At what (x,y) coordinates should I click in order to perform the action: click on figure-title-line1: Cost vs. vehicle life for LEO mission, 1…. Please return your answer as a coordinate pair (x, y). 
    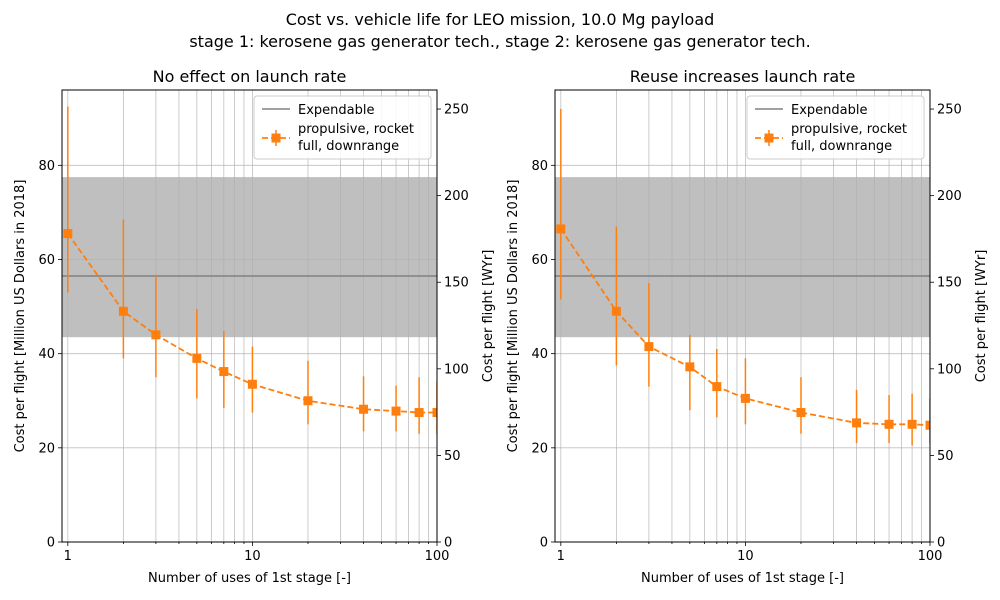
    Looking at the image, I should click on (500, 19).